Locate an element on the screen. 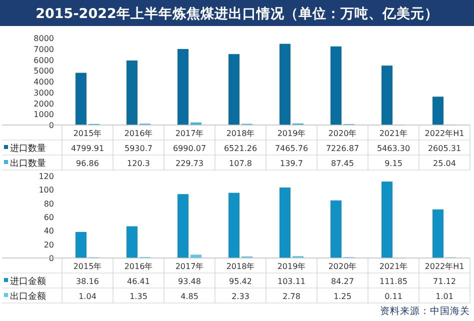 The height and width of the screenshot is (321, 474). data-label: 87.45 is located at coordinates (342, 163).